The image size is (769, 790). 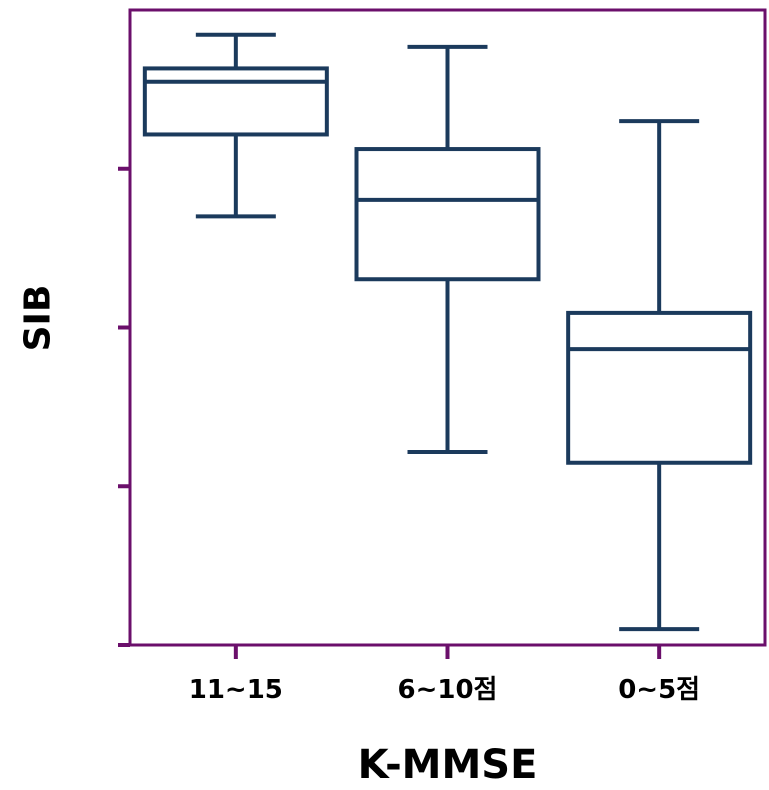 I want to click on x-tick-label: 0~5점, so click(x=659, y=690).